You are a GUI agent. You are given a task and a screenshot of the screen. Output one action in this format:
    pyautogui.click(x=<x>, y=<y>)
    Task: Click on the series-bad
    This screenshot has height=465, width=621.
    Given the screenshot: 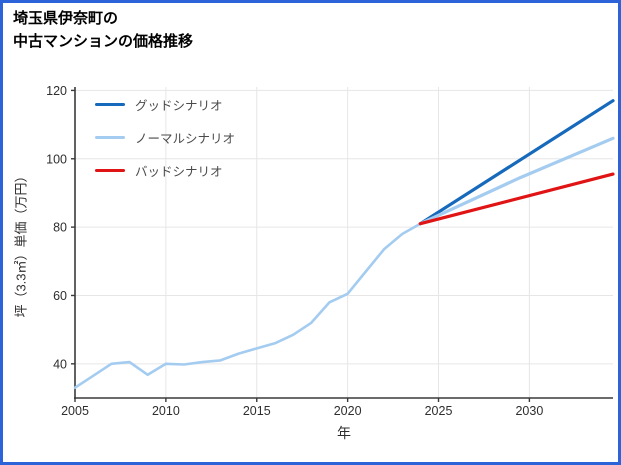 What is the action you would take?
    pyautogui.click(x=516, y=199)
    